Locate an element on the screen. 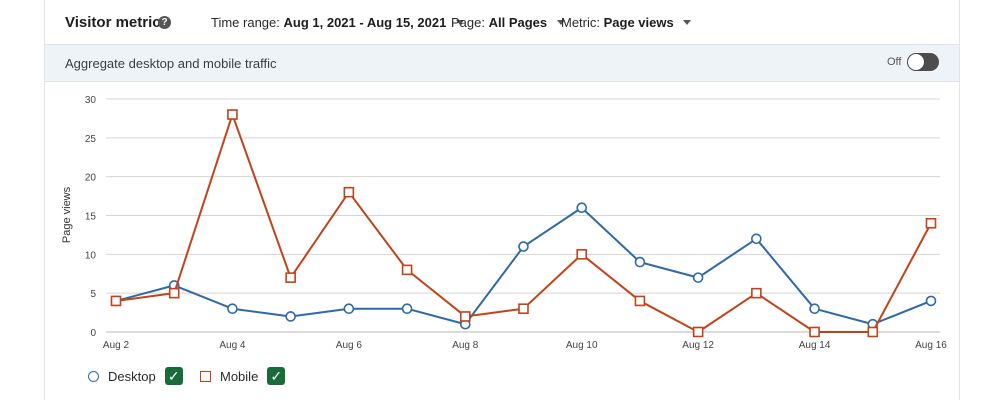 This screenshot has height=400, width=1000. mobile-series-checkbox: ✓ is located at coordinates (276, 376).